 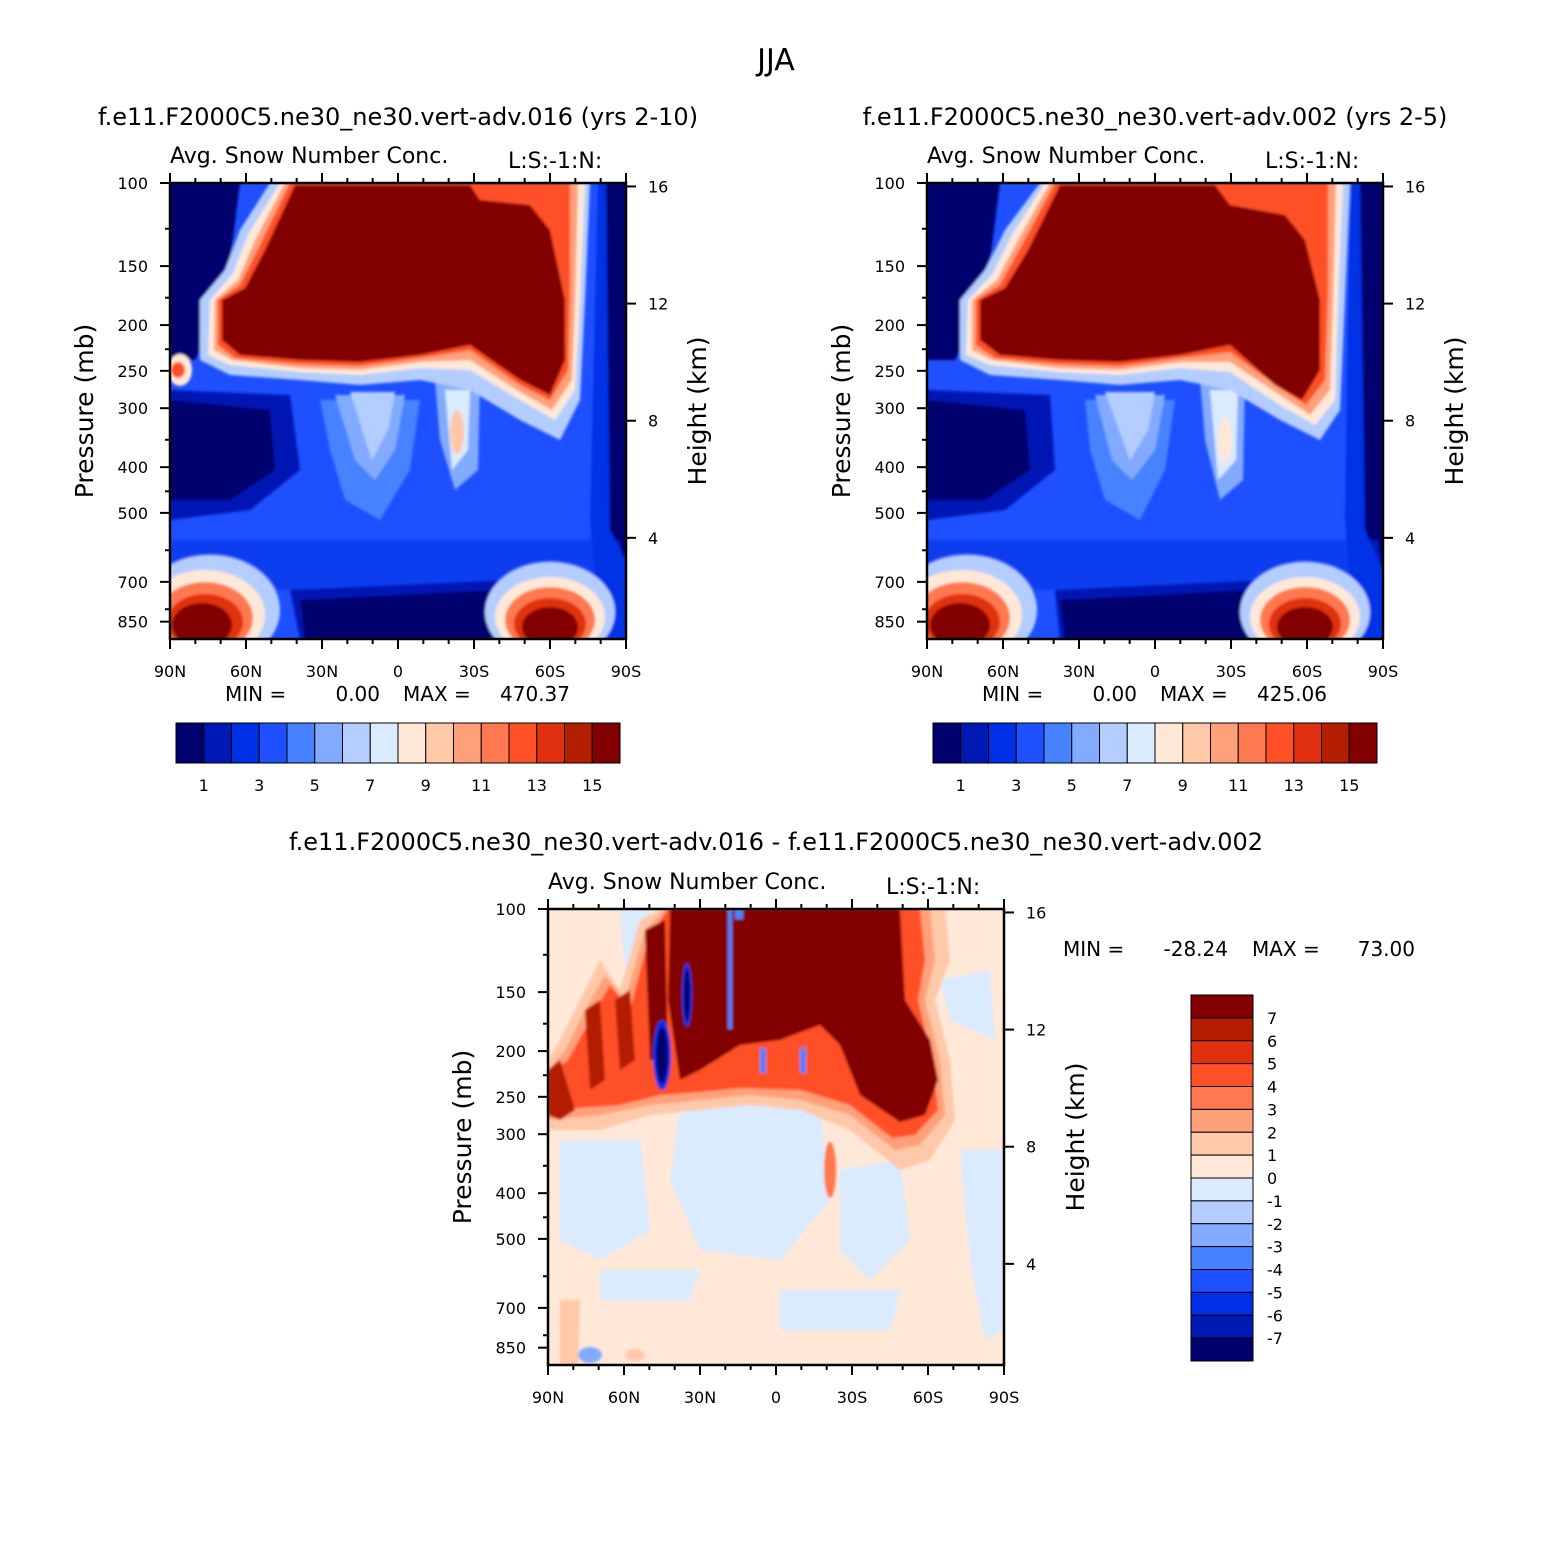 What do you see at coordinates (1196, 949) in the screenshot?
I see `min-value: -28.24` at bounding box center [1196, 949].